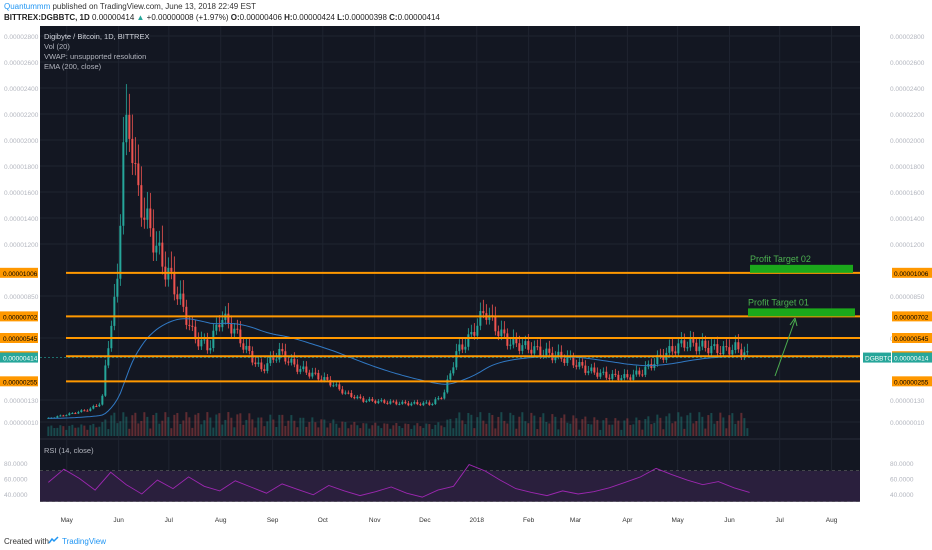 This screenshot has width=932, height=550. What do you see at coordinates (801, 268) in the screenshot?
I see `profit-target-box` at bounding box center [801, 268].